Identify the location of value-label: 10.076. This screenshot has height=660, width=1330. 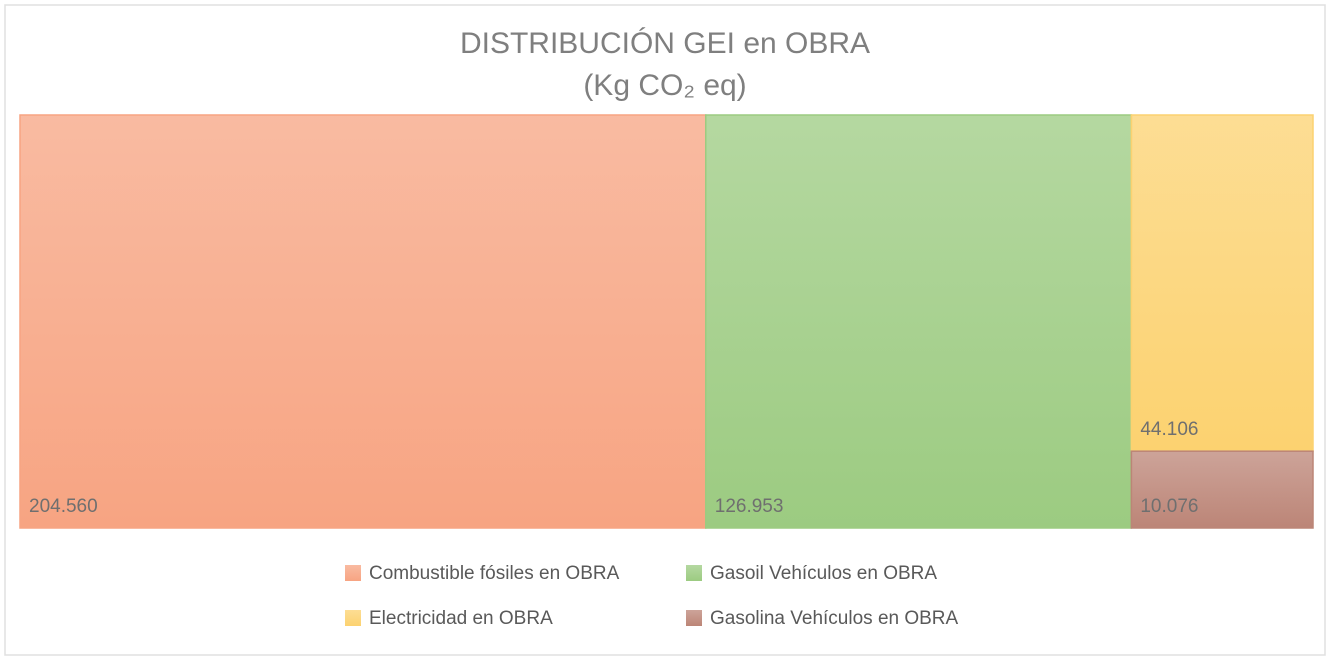
(1169, 506).